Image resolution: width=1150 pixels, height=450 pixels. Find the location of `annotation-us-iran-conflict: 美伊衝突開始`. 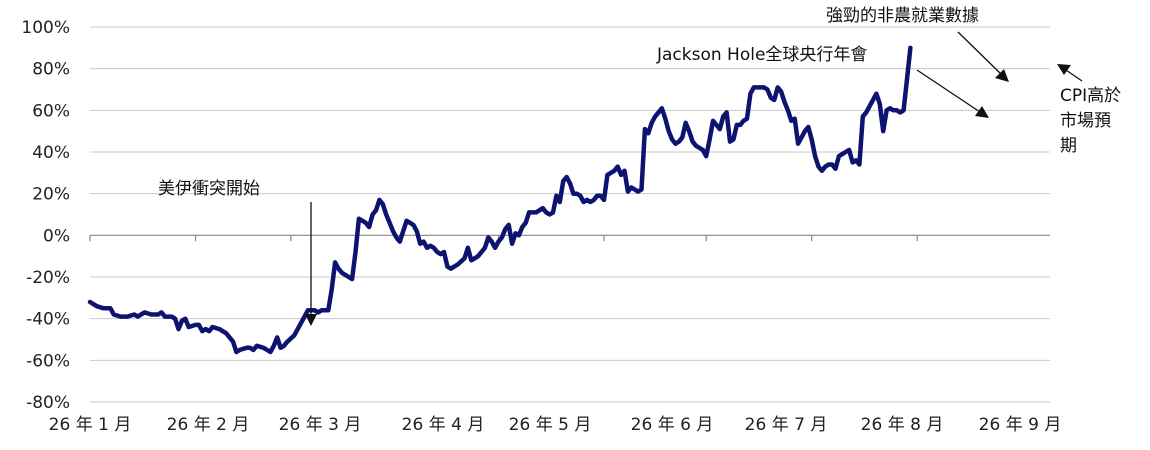

annotation-us-iran-conflict: 美伊衝突開始 is located at coordinates (209, 189).